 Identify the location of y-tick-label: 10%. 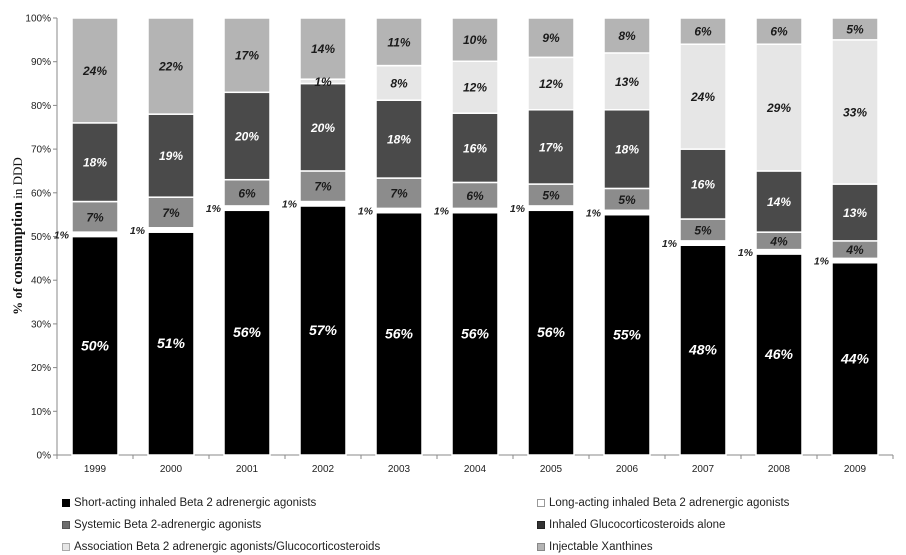
(41, 412).